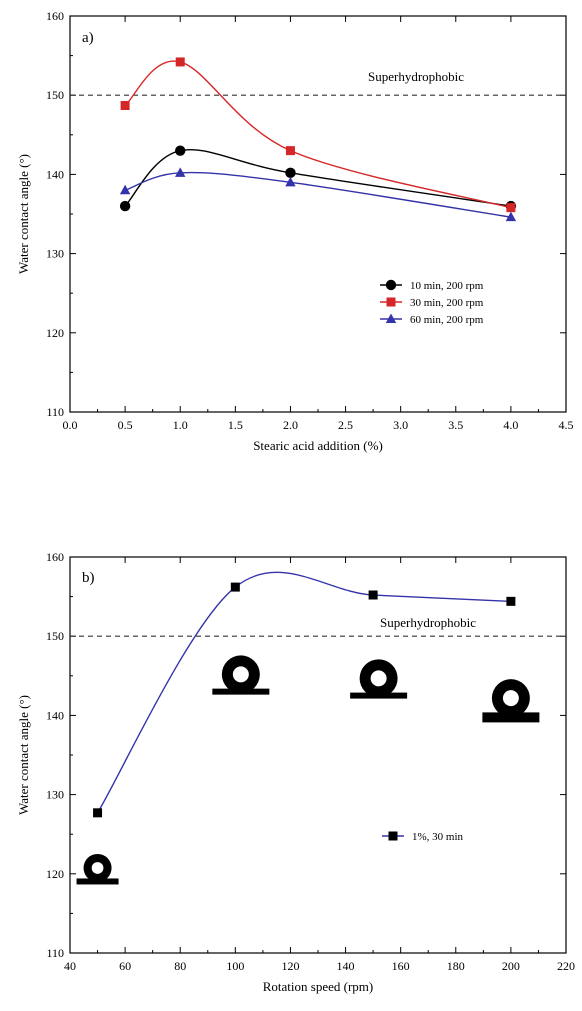 The image size is (582, 1011). I want to click on x-tick-label: 1.5, so click(235, 425).